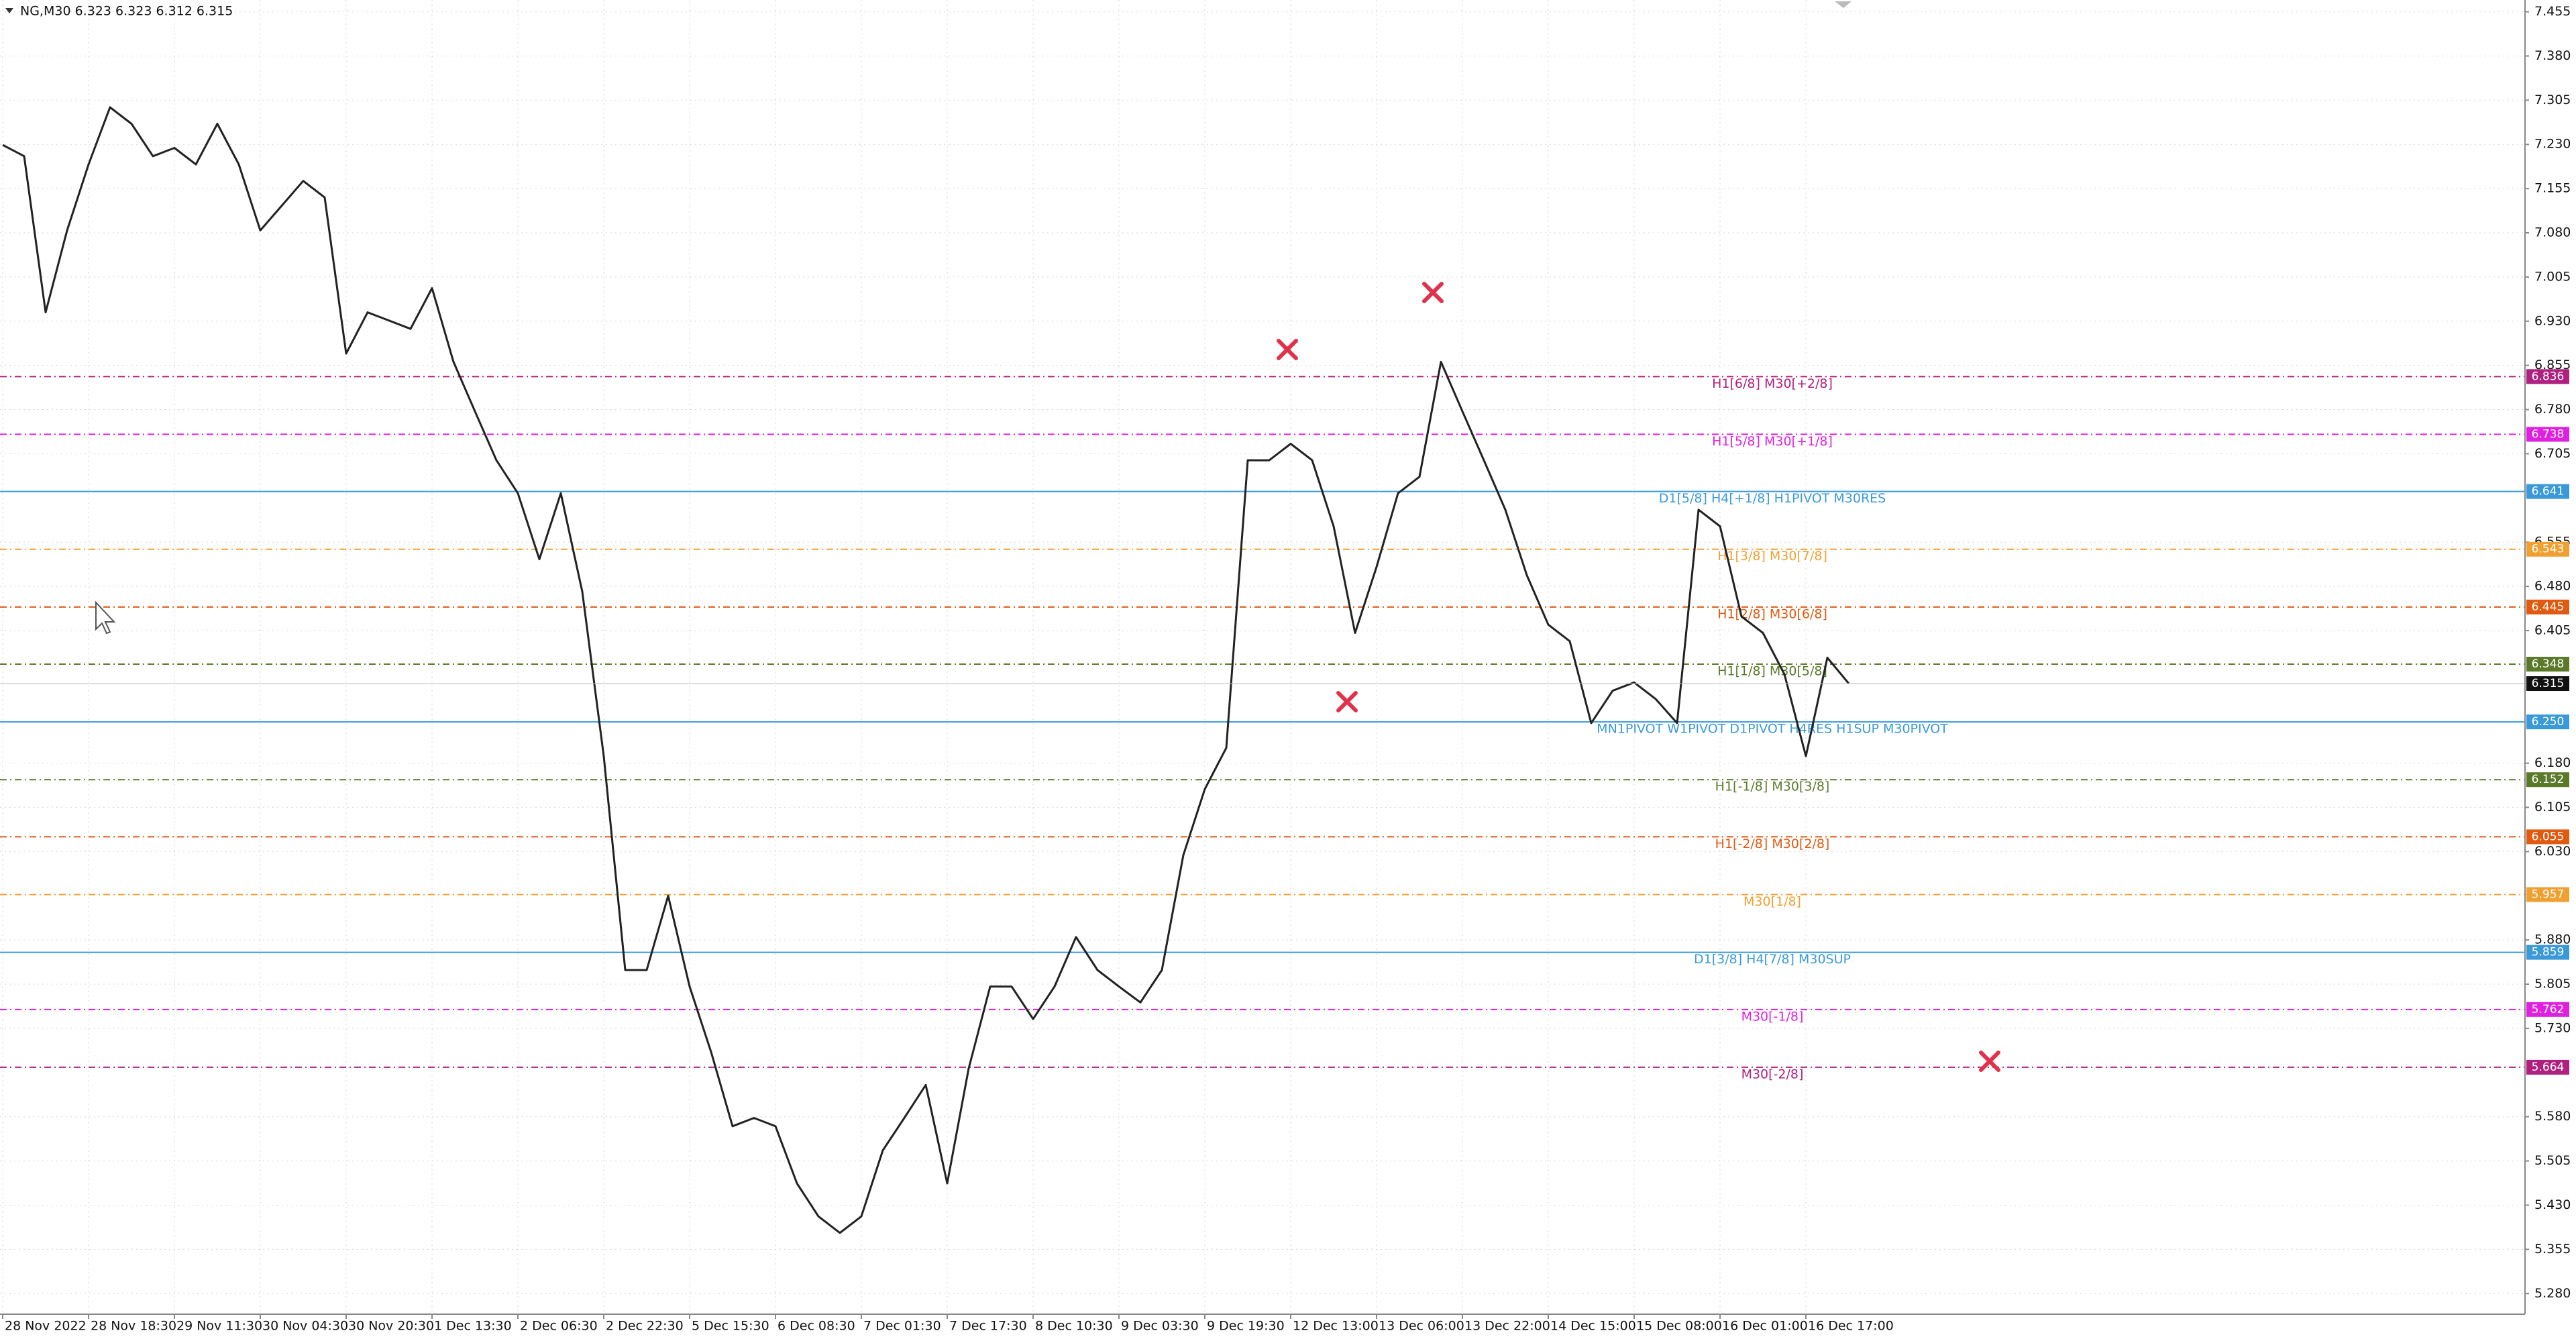 The height and width of the screenshot is (1339, 2576). I want to click on x-tick-label: 29 Nov 11:30, so click(219, 1326).